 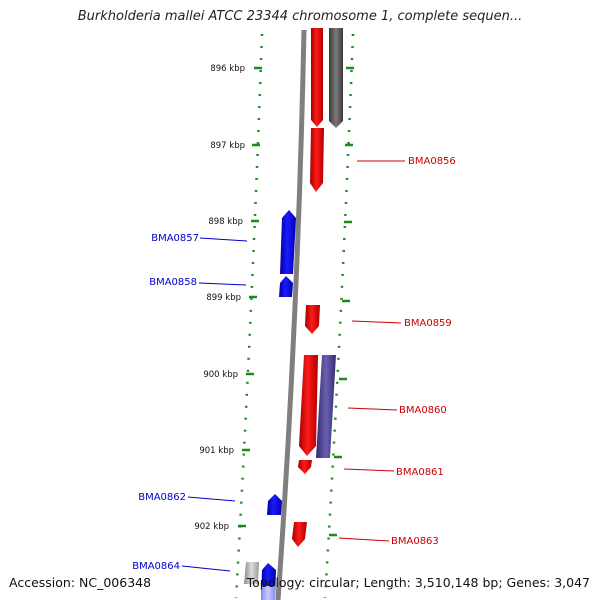 I want to click on feature-grey-bottom, so click(x=251, y=573).